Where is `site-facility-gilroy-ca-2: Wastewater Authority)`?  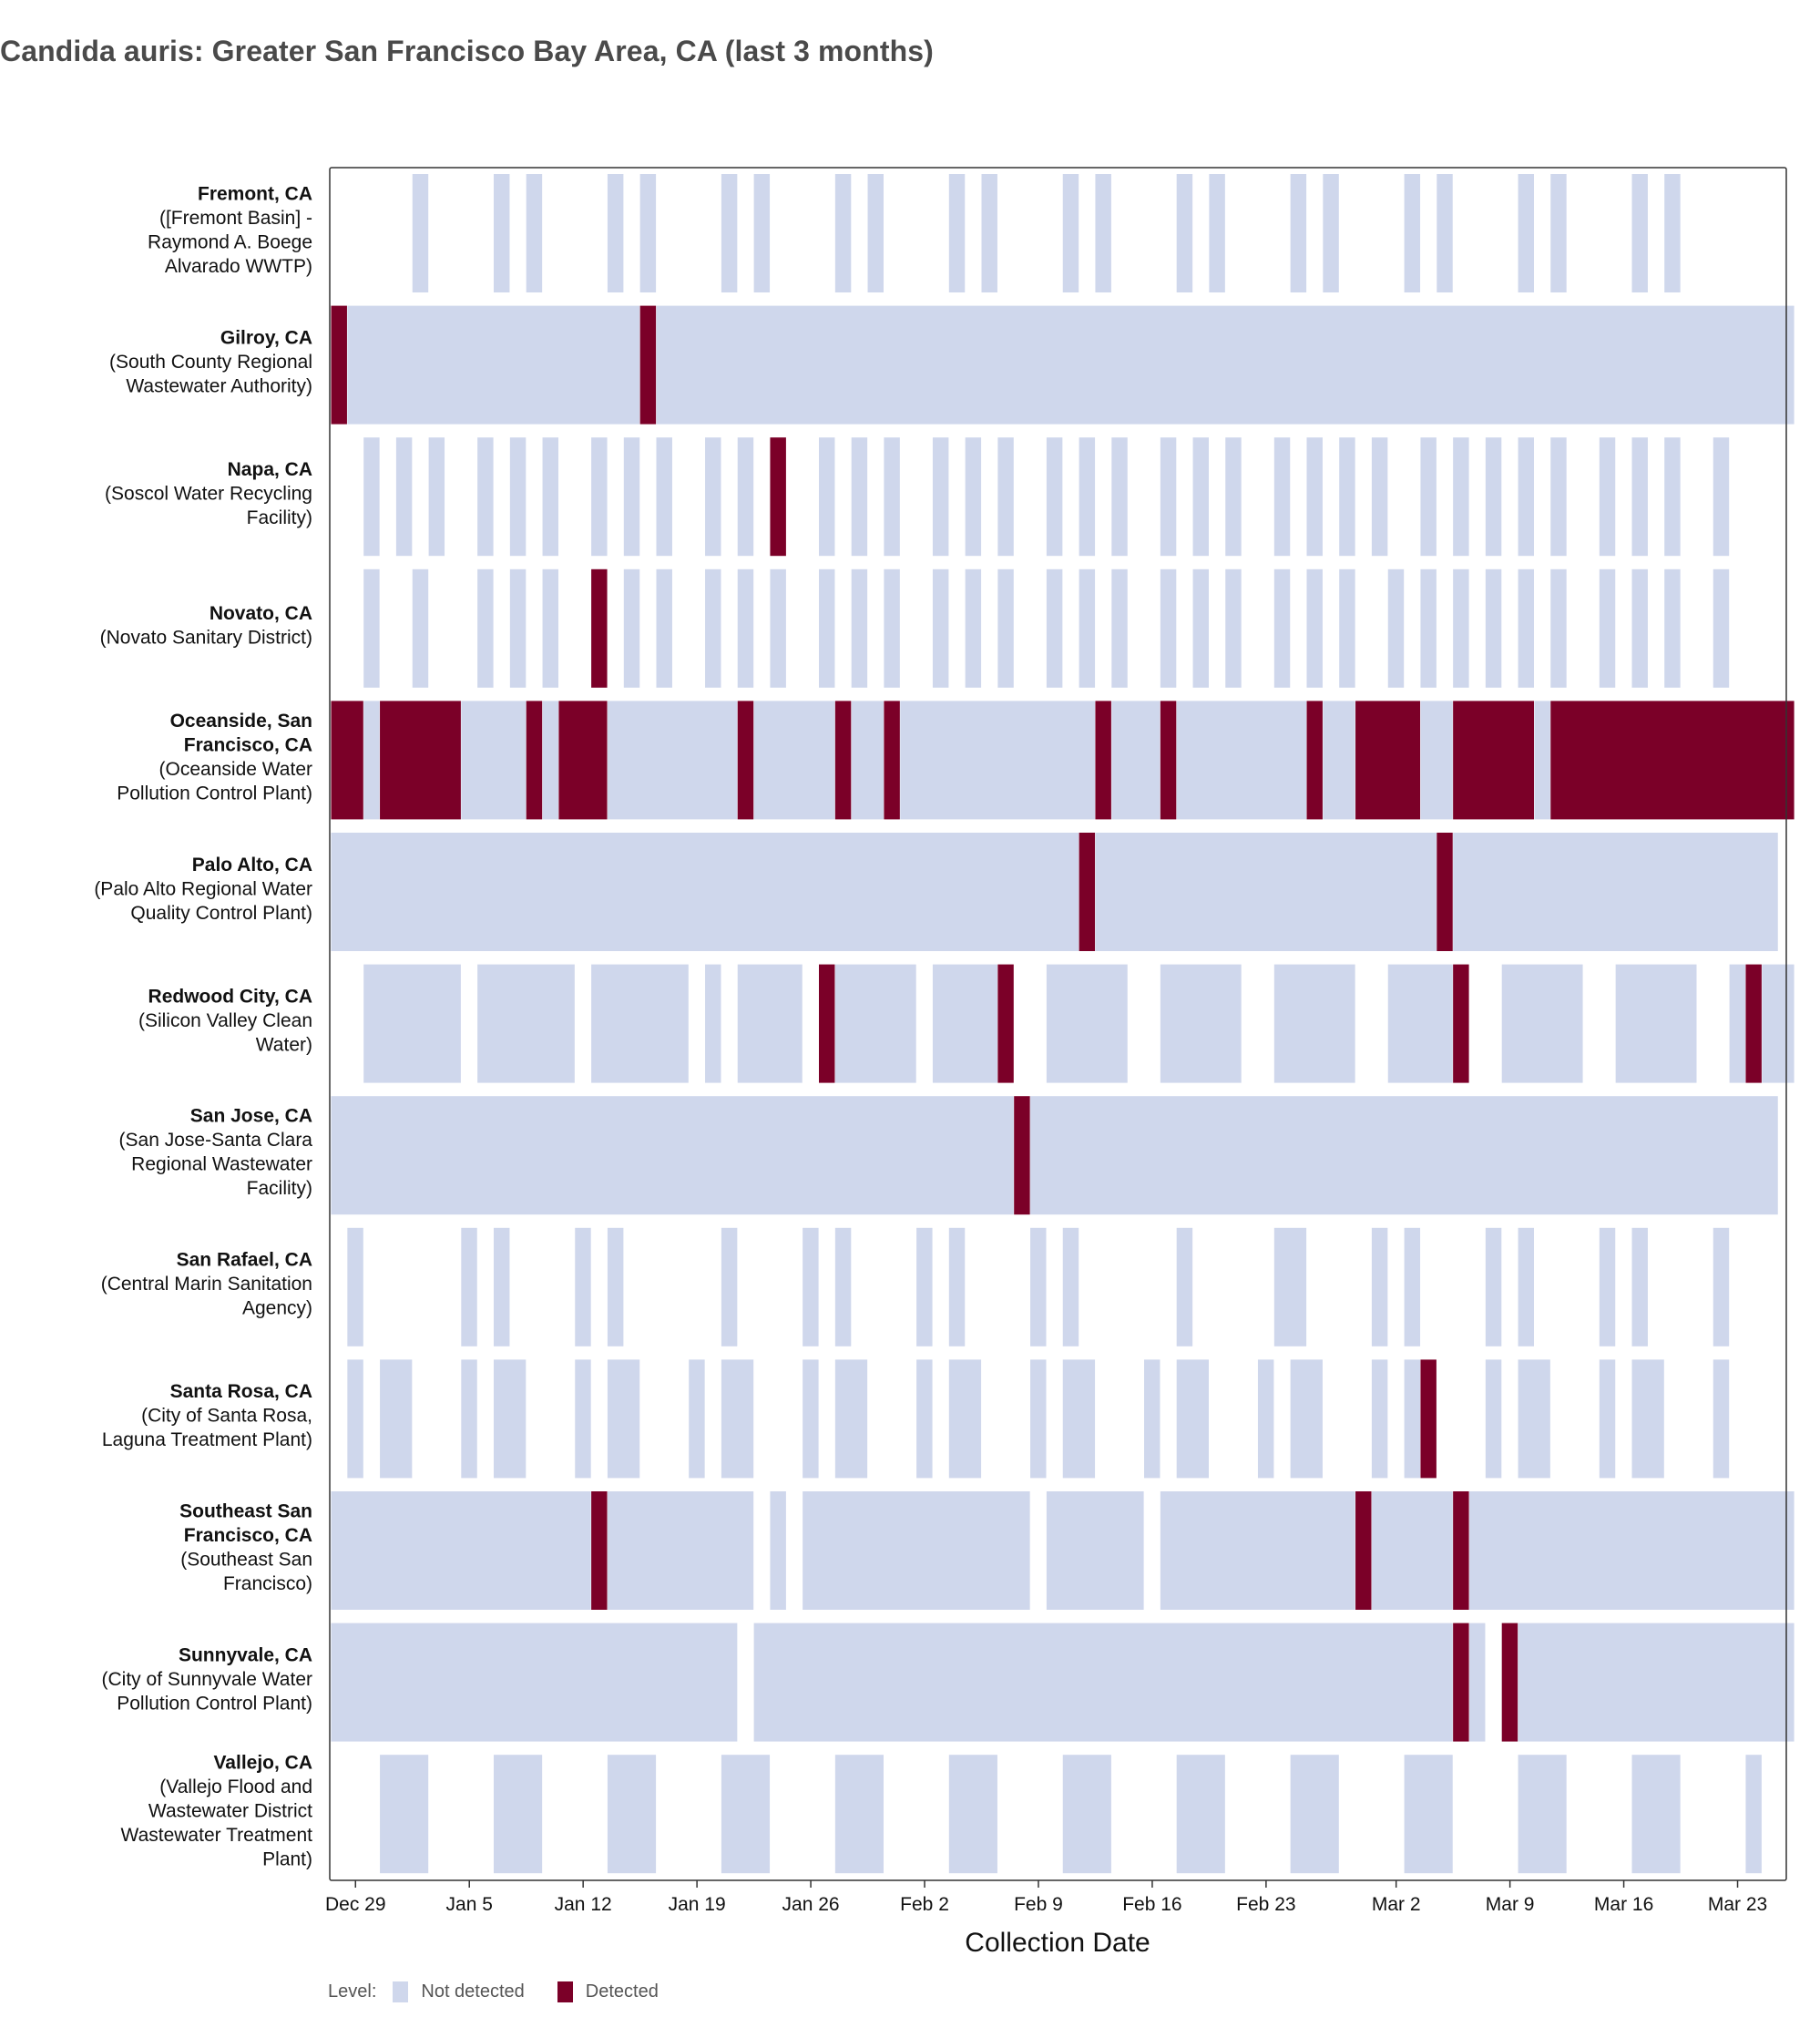 site-facility-gilroy-ca-2: Wastewater Authority) is located at coordinates (219, 385).